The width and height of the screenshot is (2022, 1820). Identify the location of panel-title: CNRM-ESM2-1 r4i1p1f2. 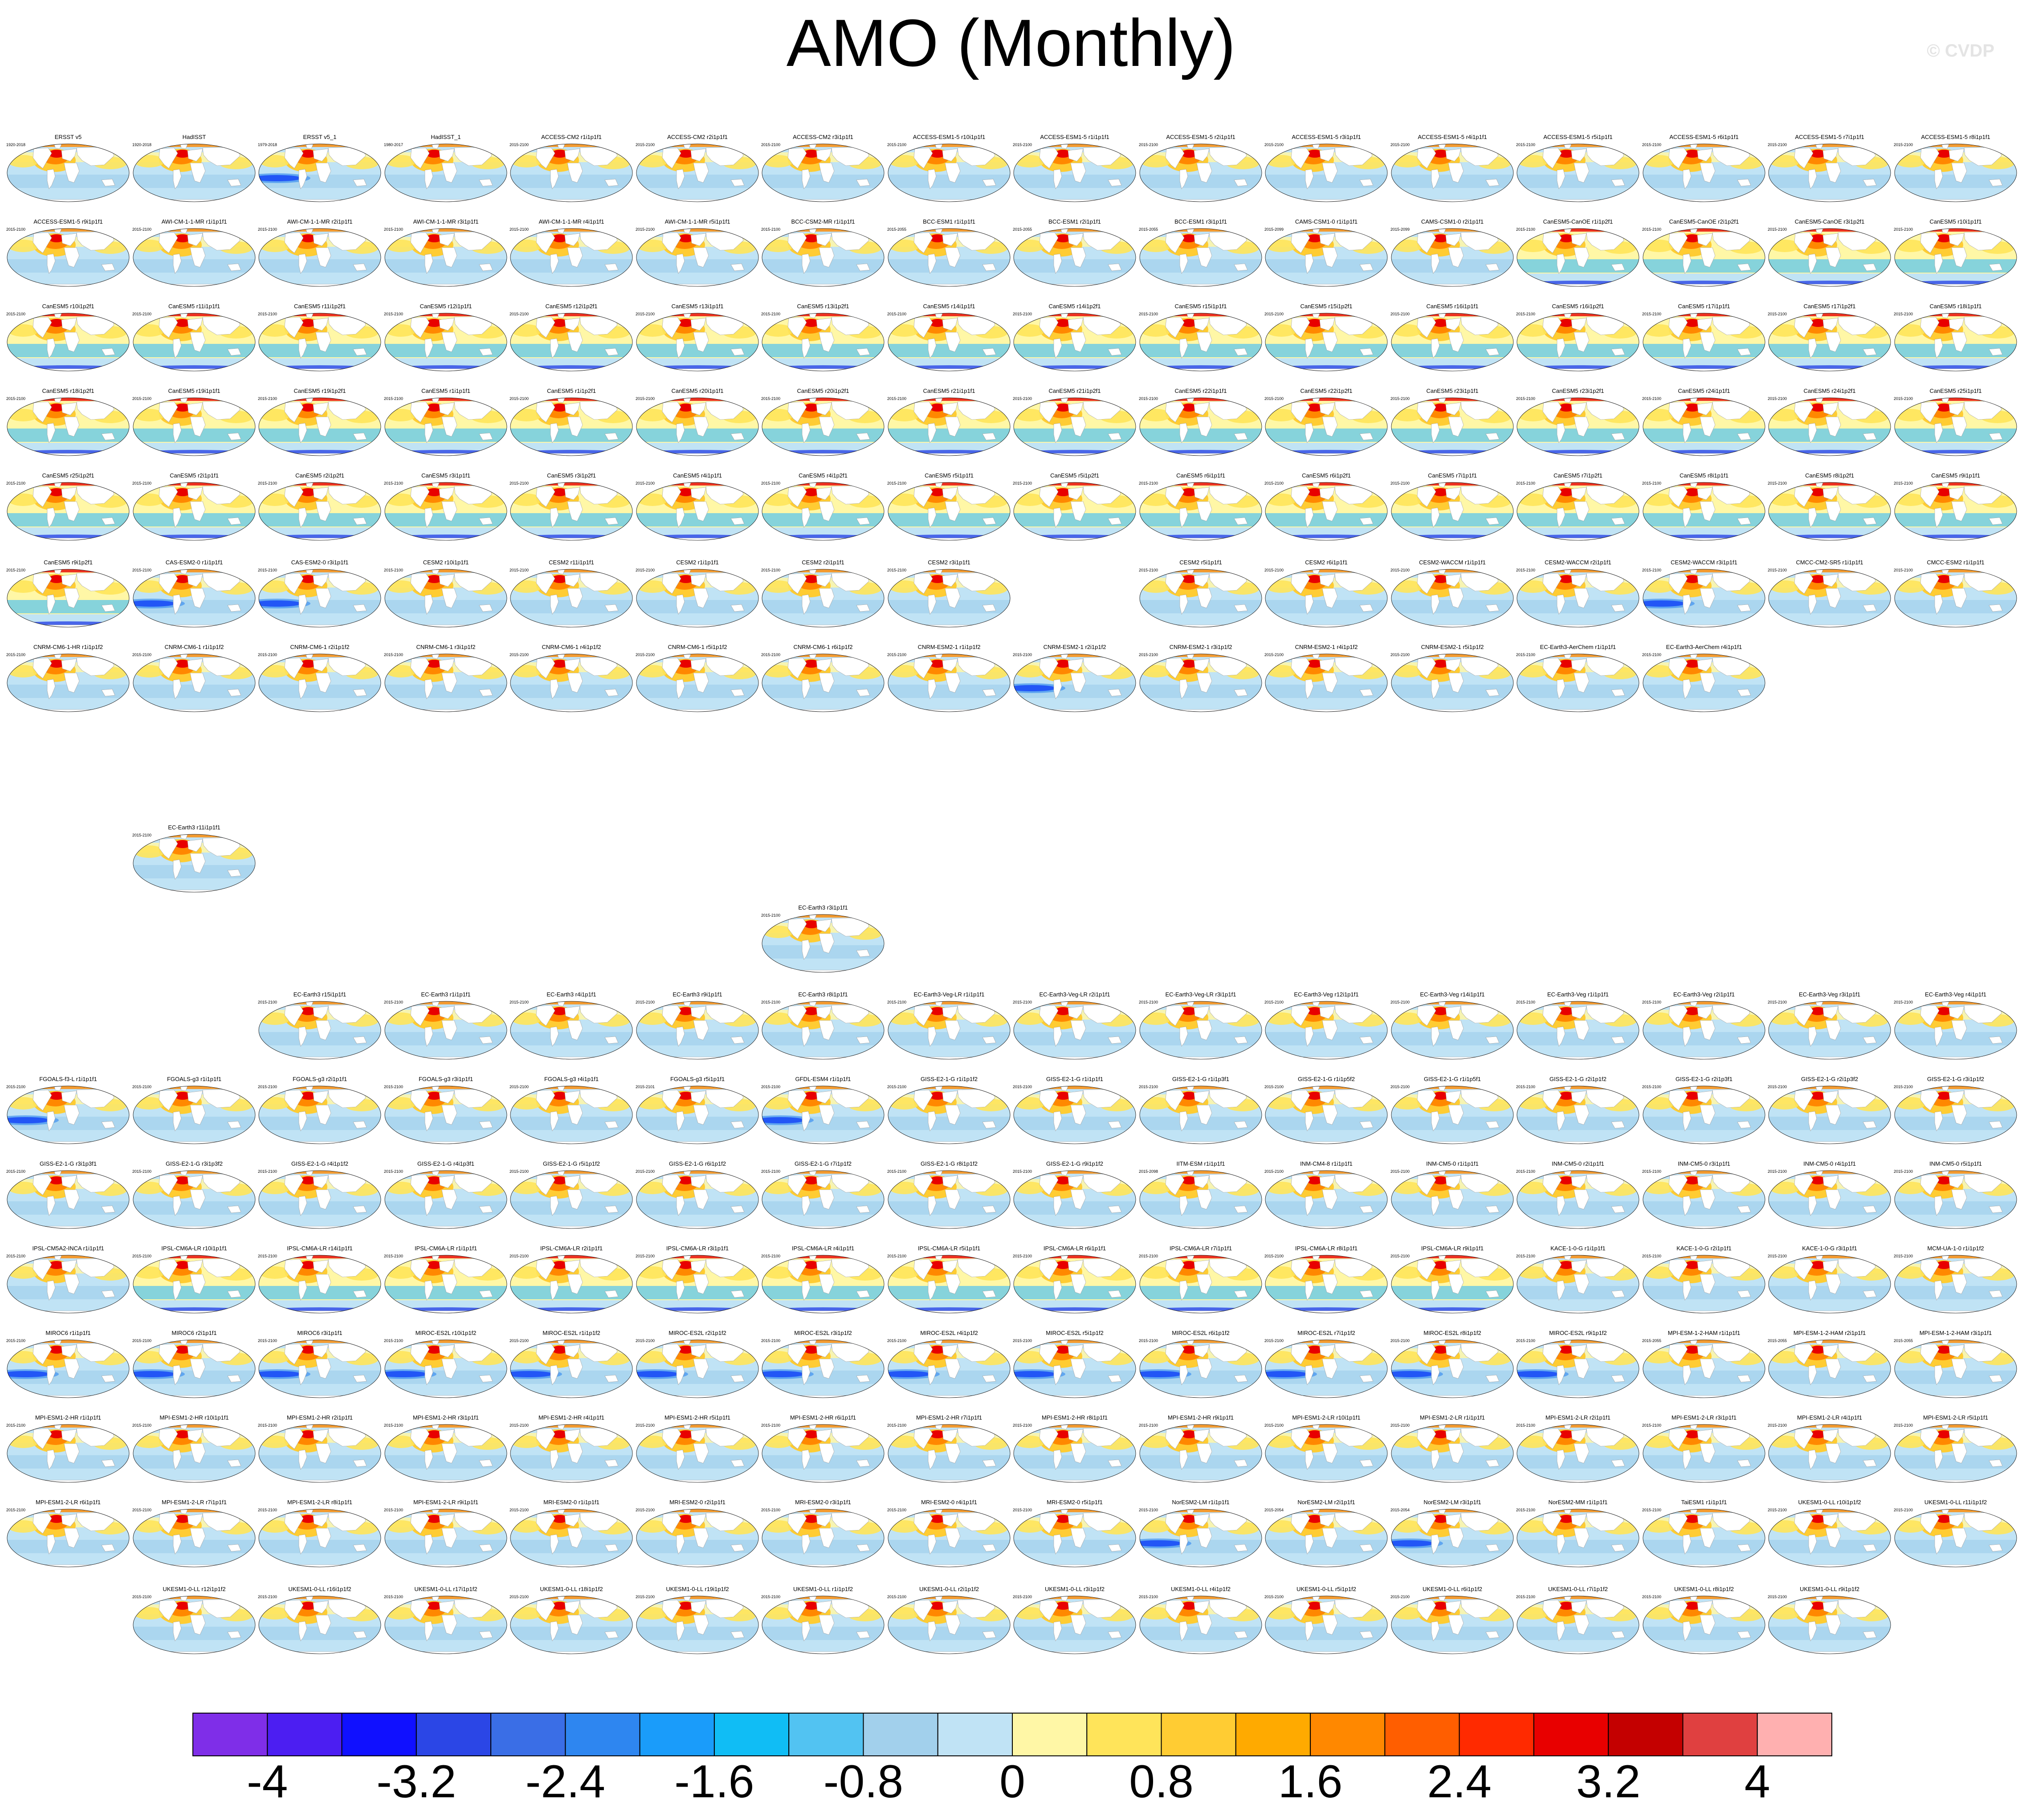
(1326, 647).